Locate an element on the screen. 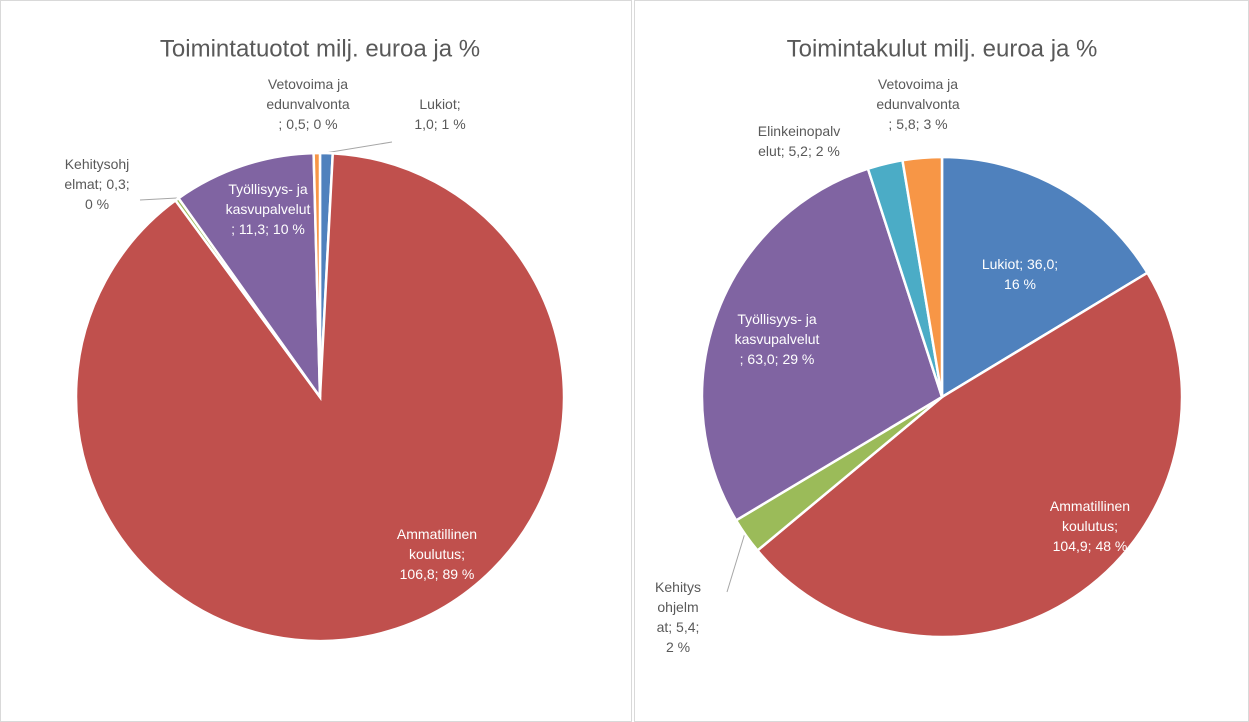 Image resolution: width=1249 pixels, height=722 pixels. data-label: Työllisyys- ja kasvupalvelut ; 63,0; 29 % is located at coordinates (777, 339).